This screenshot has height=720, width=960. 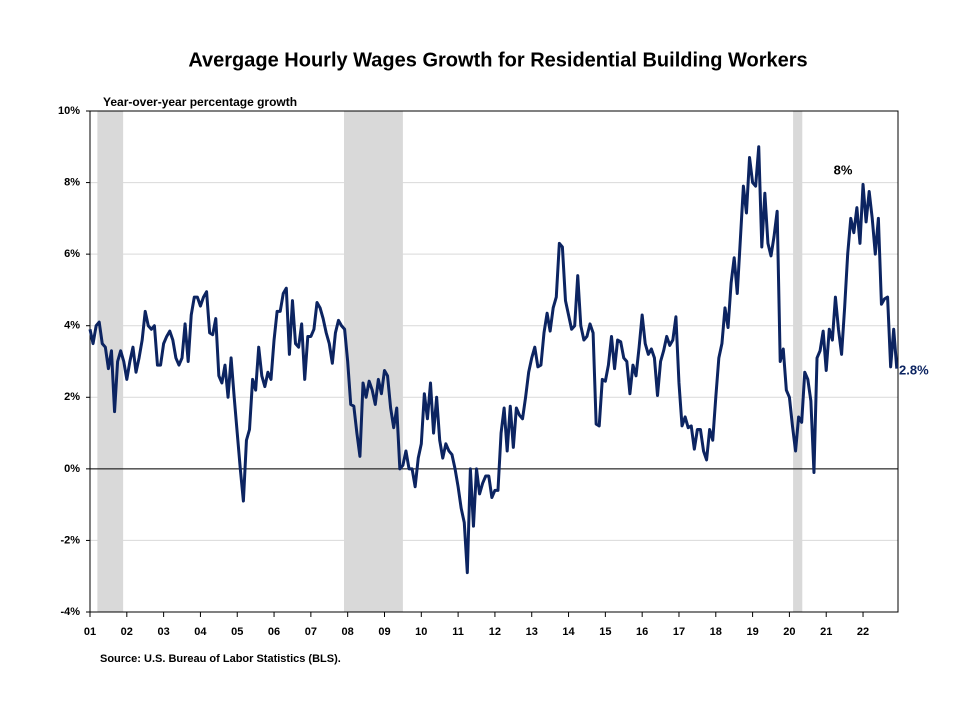 What do you see at coordinates (843, 169) in the screenshot?
I see `annotation: 8%` at bounding box center [843, 169].